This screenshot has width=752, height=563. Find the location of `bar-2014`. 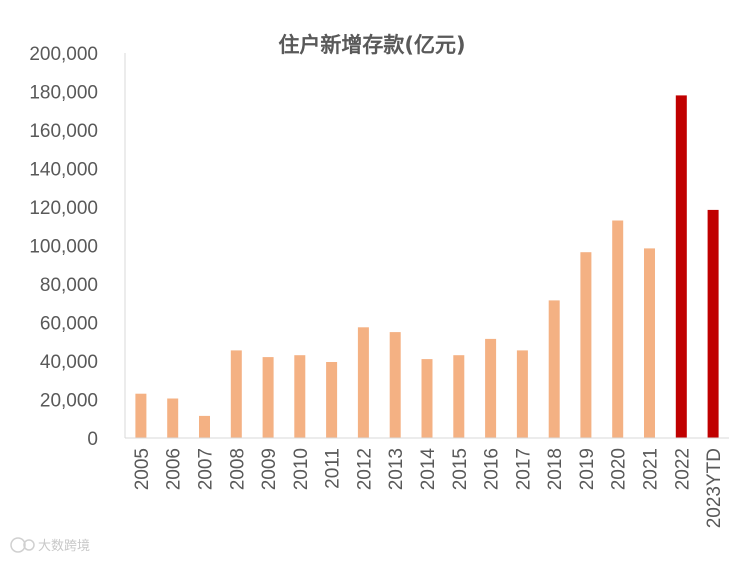

bar-2014 is located at coordinates (427, 398).